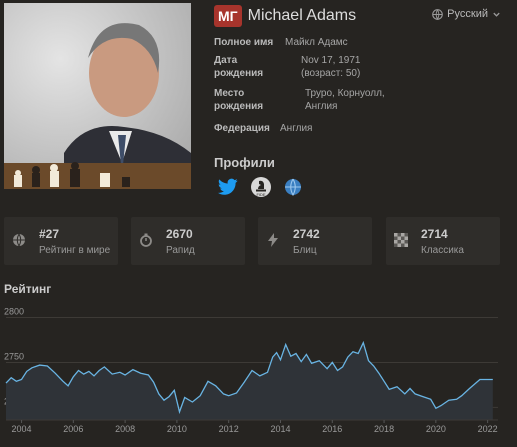 This screenshot has height=447, width=517. I want to click on stat-value: 2714, so click(434, 234).